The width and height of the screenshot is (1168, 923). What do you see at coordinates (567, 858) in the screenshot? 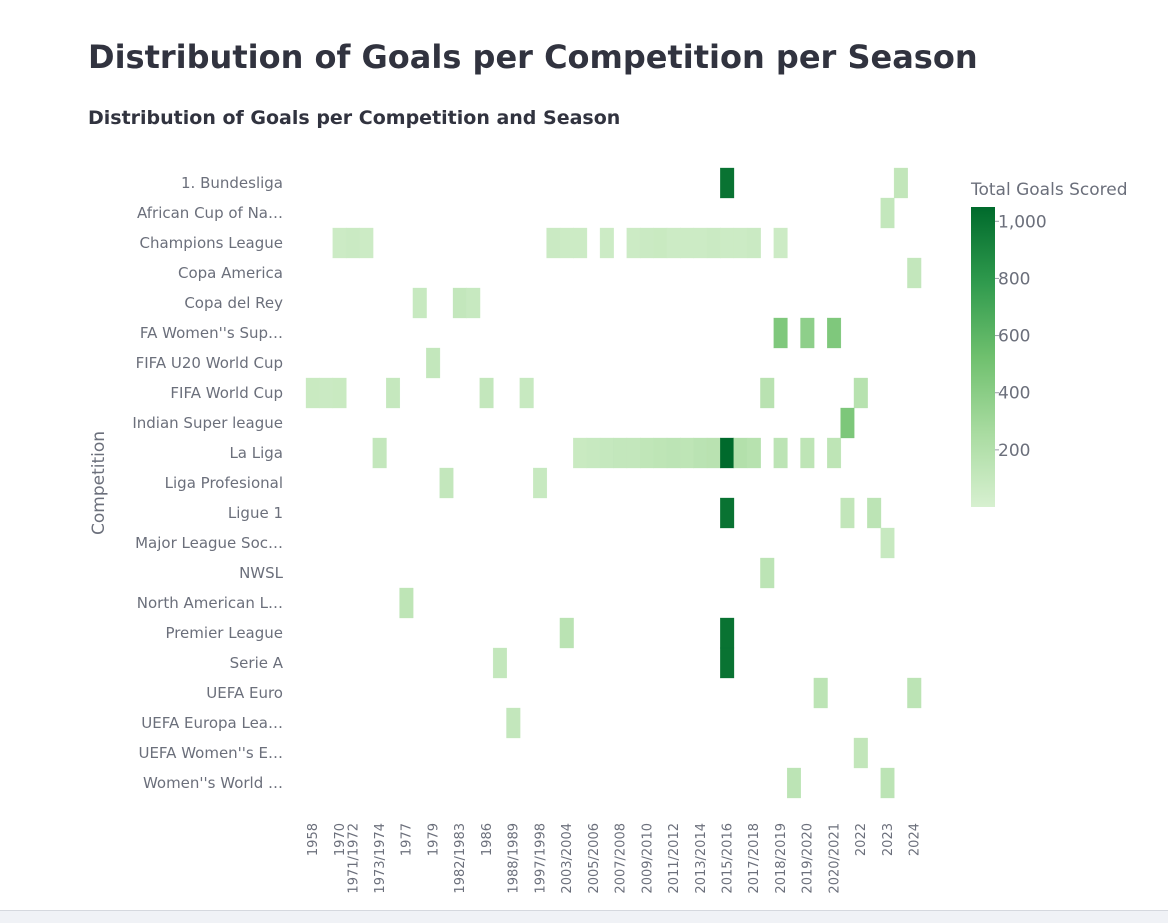
I see `x-tick-label: 2003/2004` at bounding box center [567, 858].